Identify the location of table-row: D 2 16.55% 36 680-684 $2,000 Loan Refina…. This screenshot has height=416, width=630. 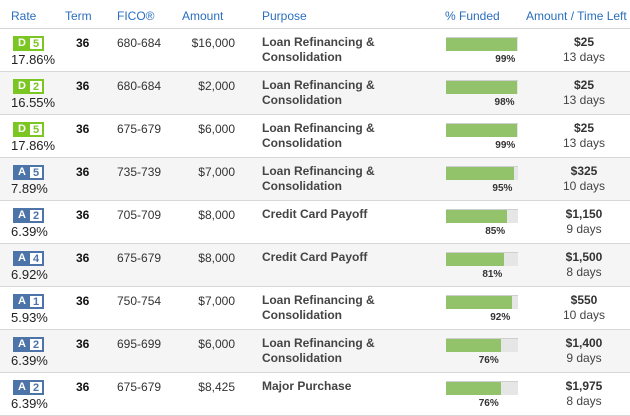
(315, 93).